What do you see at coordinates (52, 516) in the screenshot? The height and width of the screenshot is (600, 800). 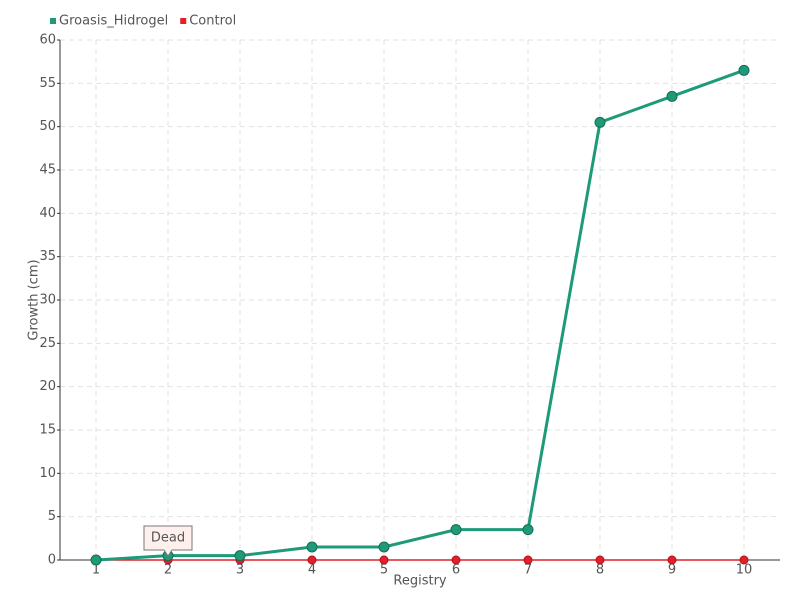 I see `y-tick-label: 5` at bounding box center [52, 516].